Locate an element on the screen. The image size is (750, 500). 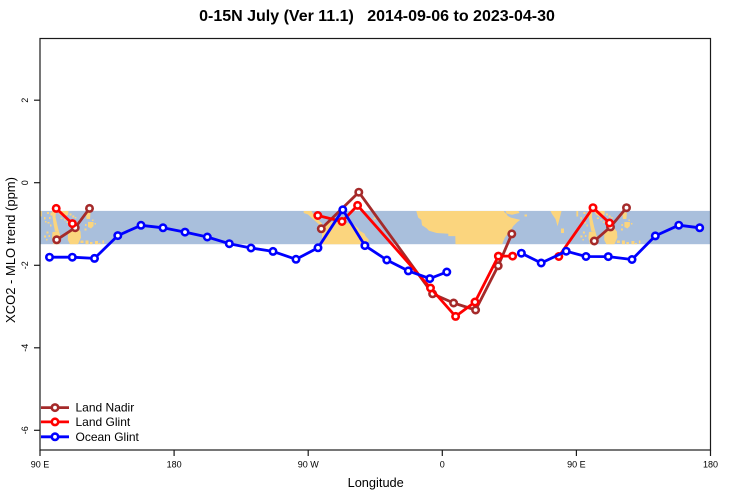
svg-text: 2 is located at coordinates (25, 100).